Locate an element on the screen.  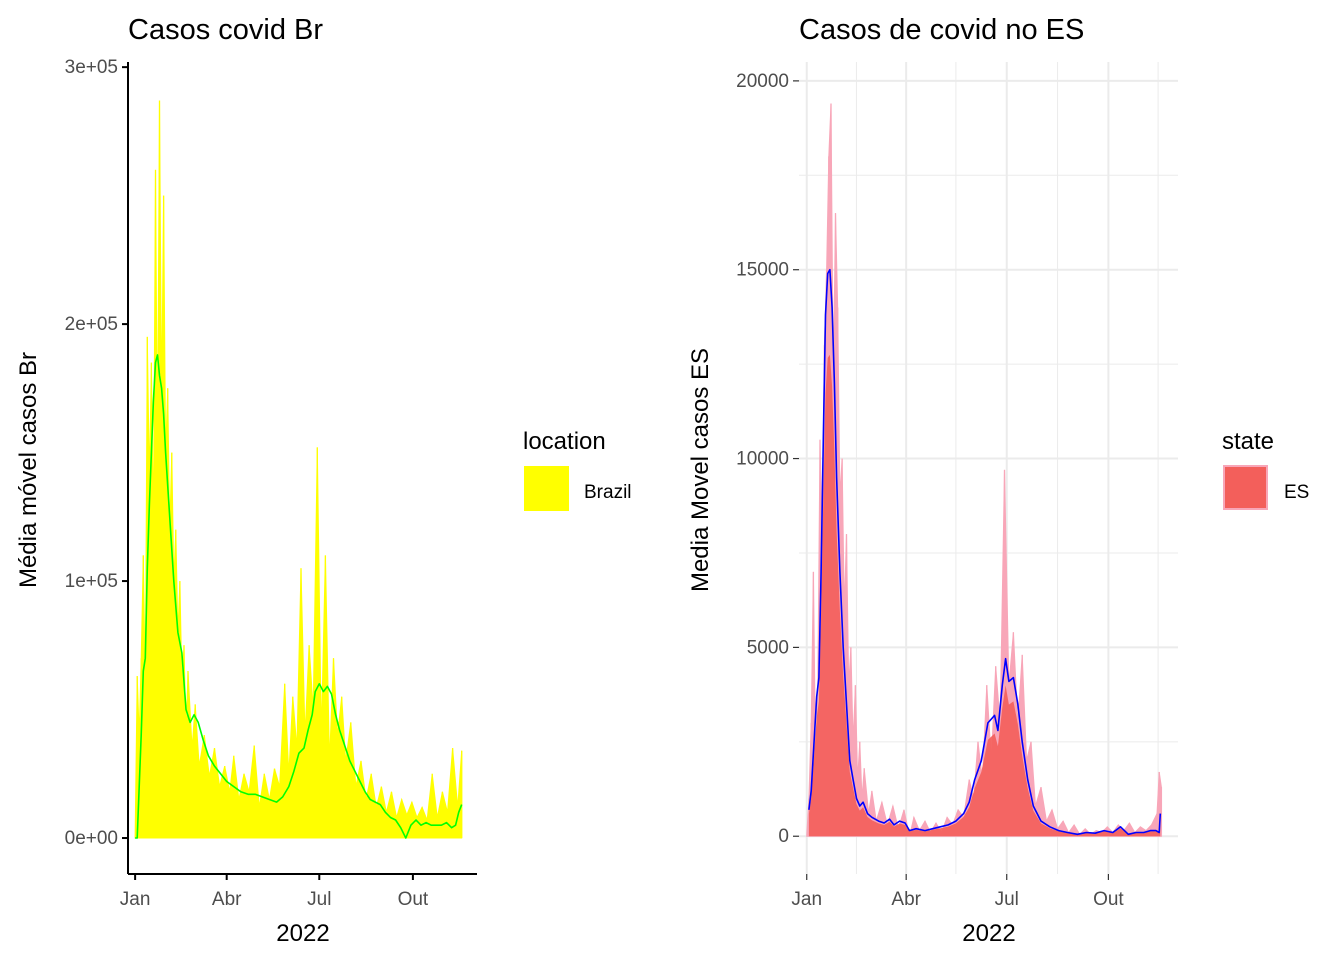
legend-title-es: state is located at coordinates (1248, 441).